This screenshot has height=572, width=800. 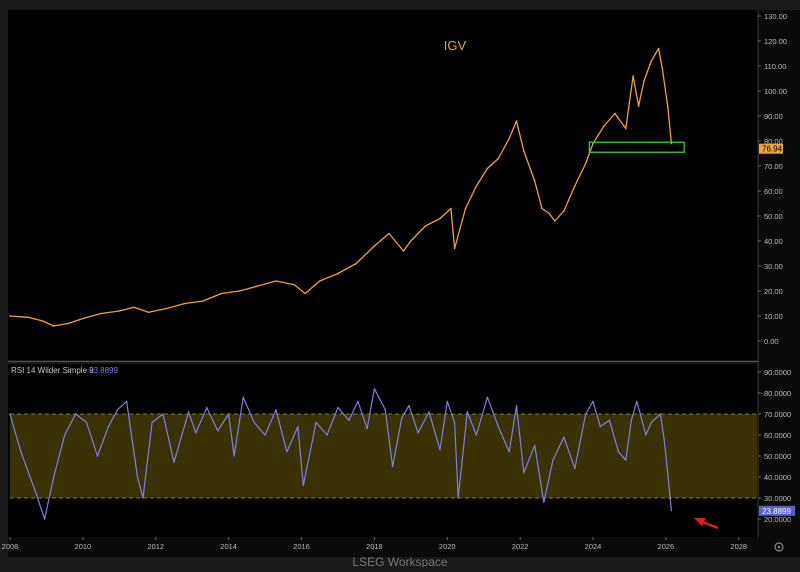 I want to click on price-chart-title: IGV, so click(x=455, y=45).